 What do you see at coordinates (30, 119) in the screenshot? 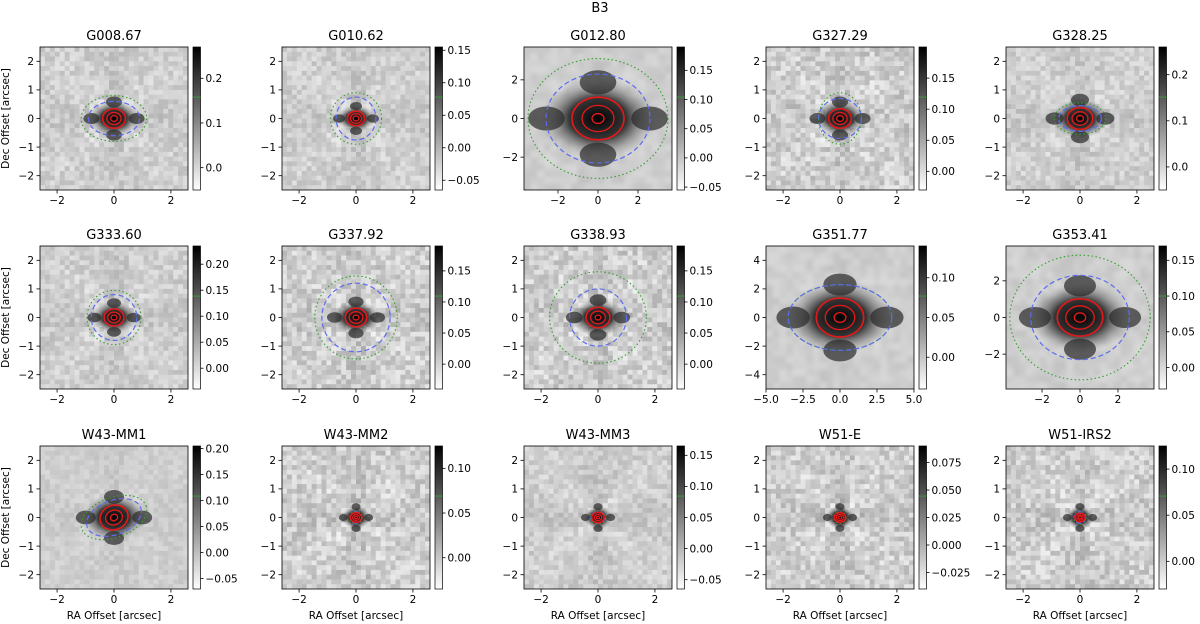
I see `y-tick-label: 0` at bounding box center [30, 119].